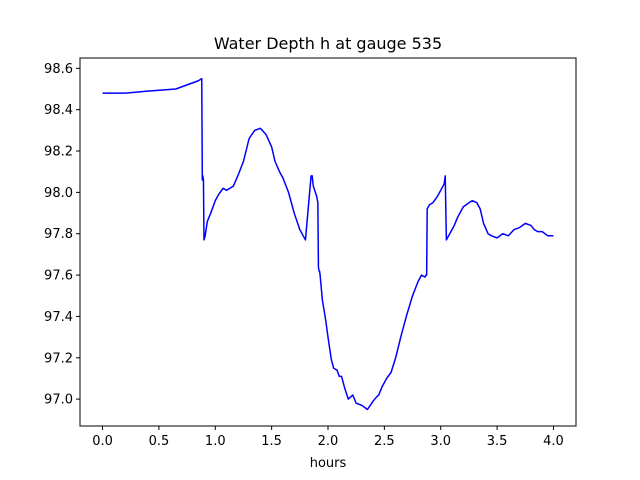  What do you see at coordinates (384, 441) in the screenshot?
I see `x-tick-label: 2.5` at bounding box center [384, 441].